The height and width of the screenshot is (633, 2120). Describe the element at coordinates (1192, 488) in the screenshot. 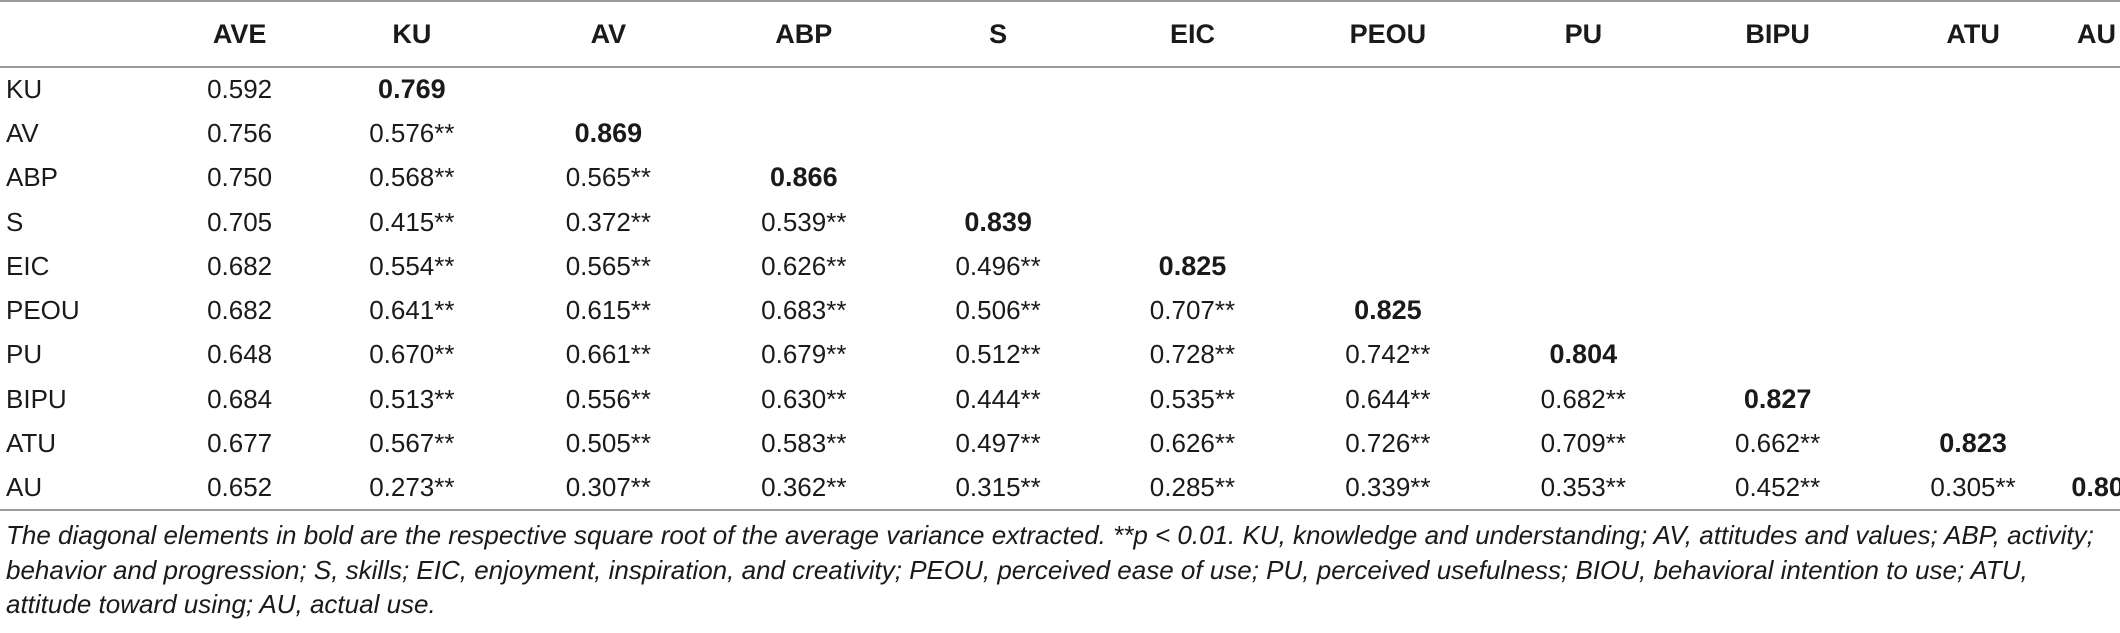

I see `table-cell: 0.285**` at that location.